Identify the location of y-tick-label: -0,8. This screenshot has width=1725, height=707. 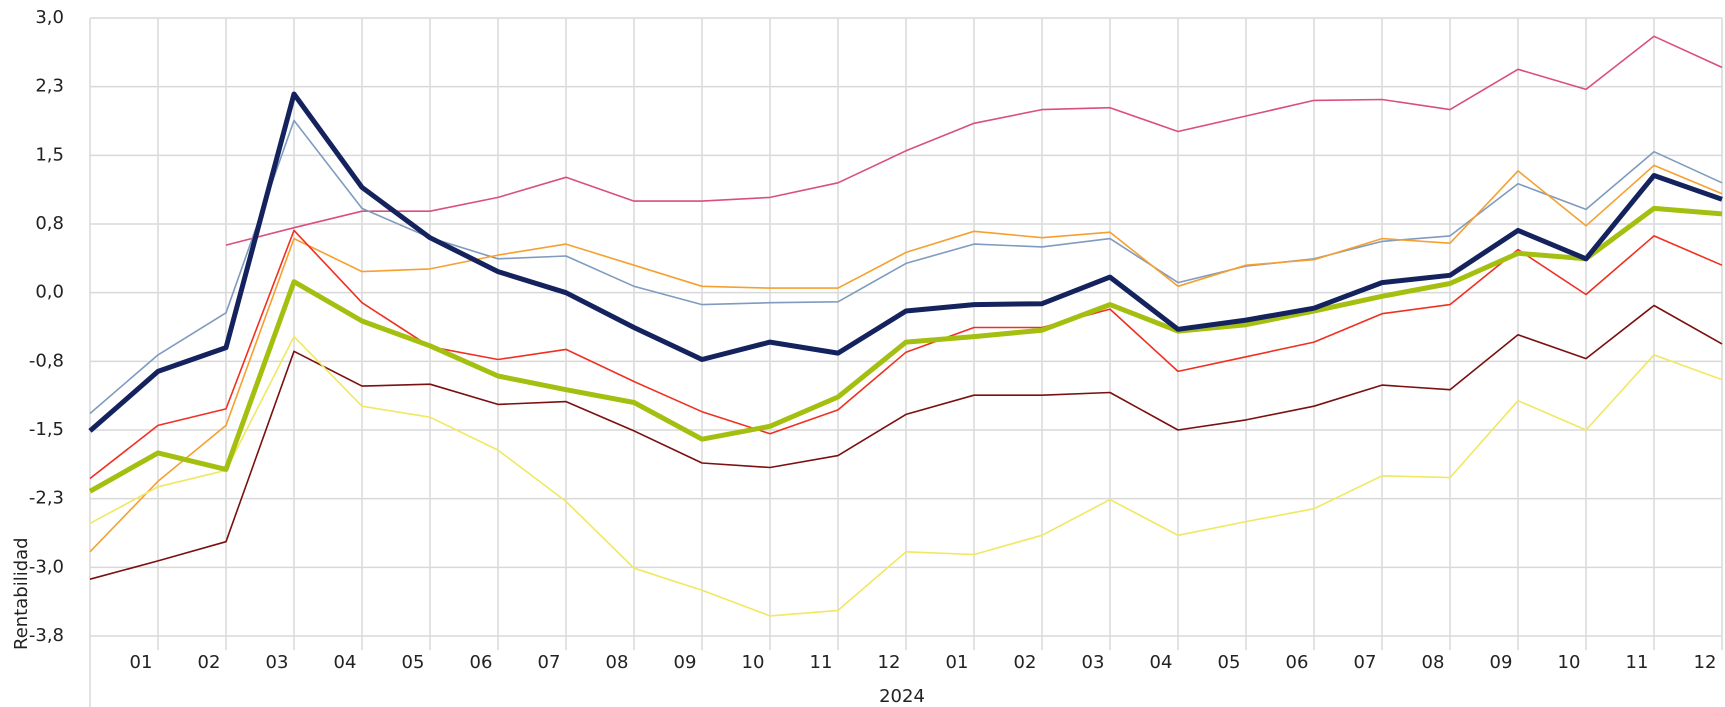
(46, 360).